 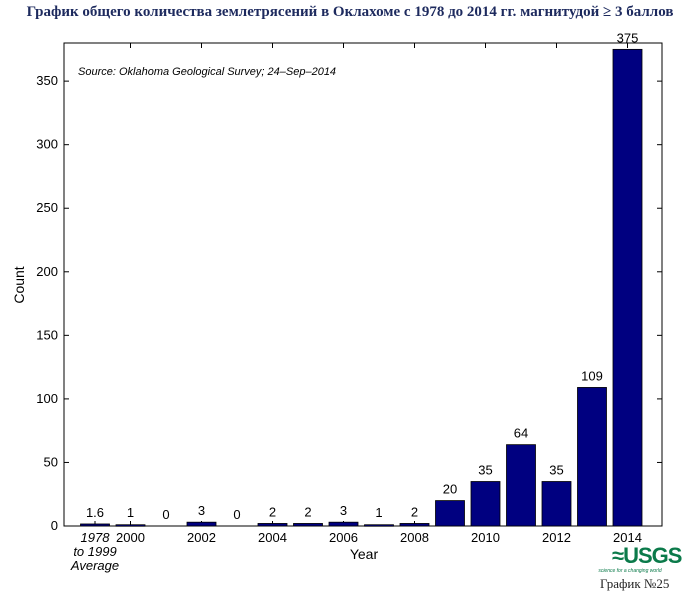 I want to click on x-tick-label: 2010, so click(x=485, y=537).